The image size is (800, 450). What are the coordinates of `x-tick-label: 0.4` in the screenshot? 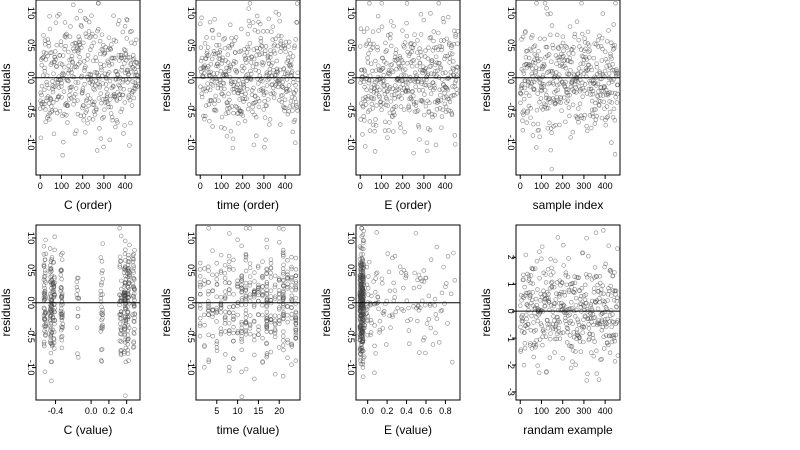 It's located at (406, 411).